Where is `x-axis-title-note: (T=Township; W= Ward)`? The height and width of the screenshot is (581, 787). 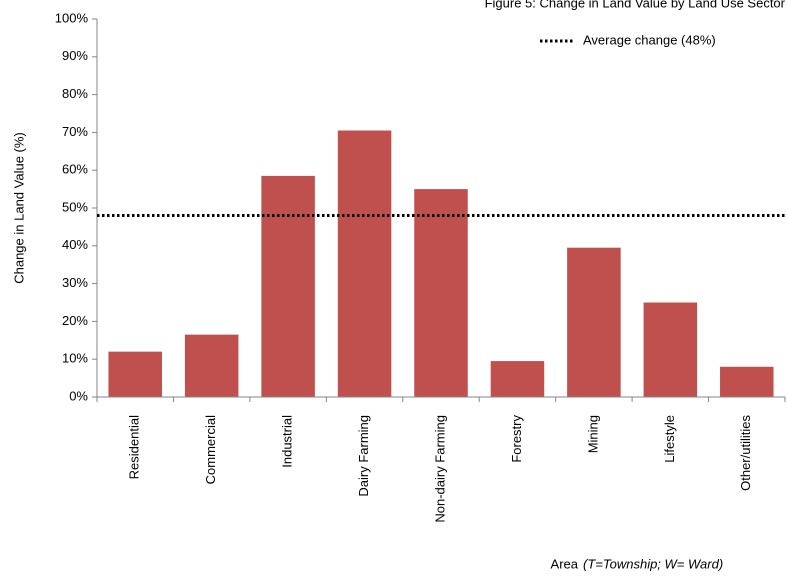
x-axis-title-note: (T=Township; W= Ward) is located at coordinates (653, 563).